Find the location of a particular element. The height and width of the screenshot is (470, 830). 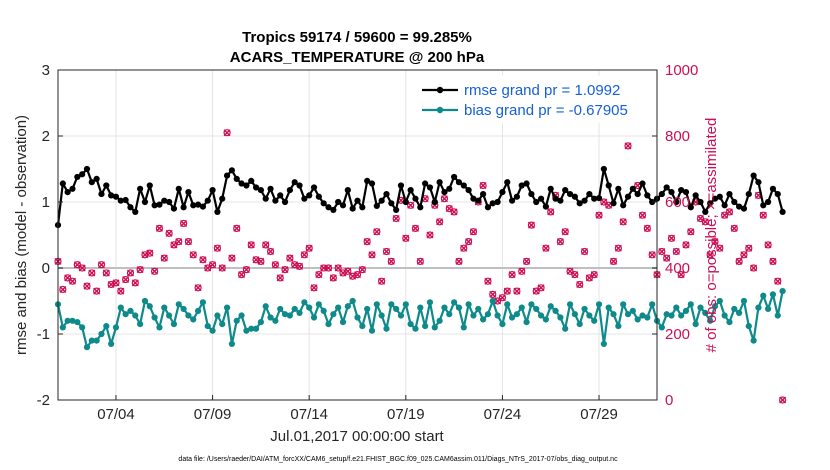

x-tick-label: 07/09 is located at coordinates (213, 414).